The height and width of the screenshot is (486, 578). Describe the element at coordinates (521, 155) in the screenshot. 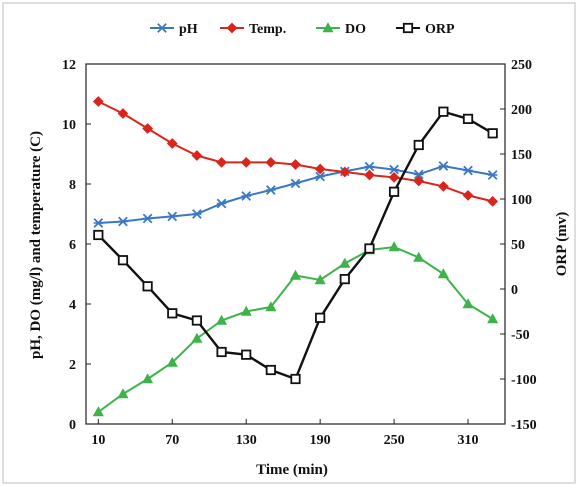

I see `y2-tick-label: 150` at that location.